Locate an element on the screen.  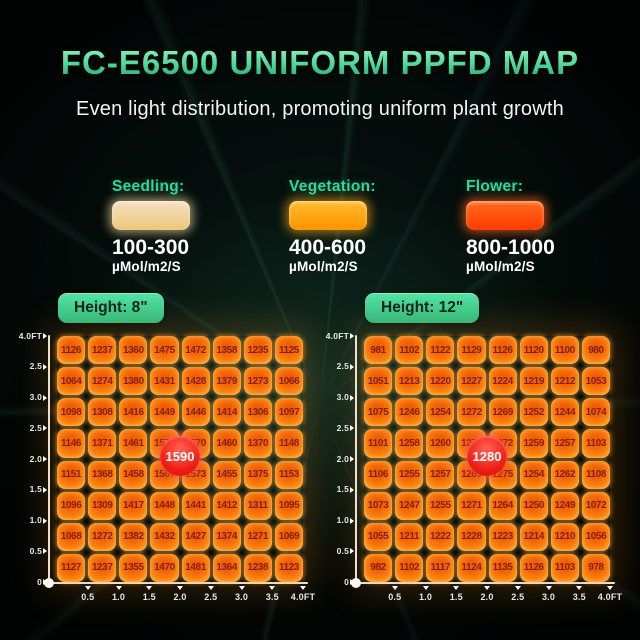
ppfd-cell: 1246 is located at coordinates (409, 412).